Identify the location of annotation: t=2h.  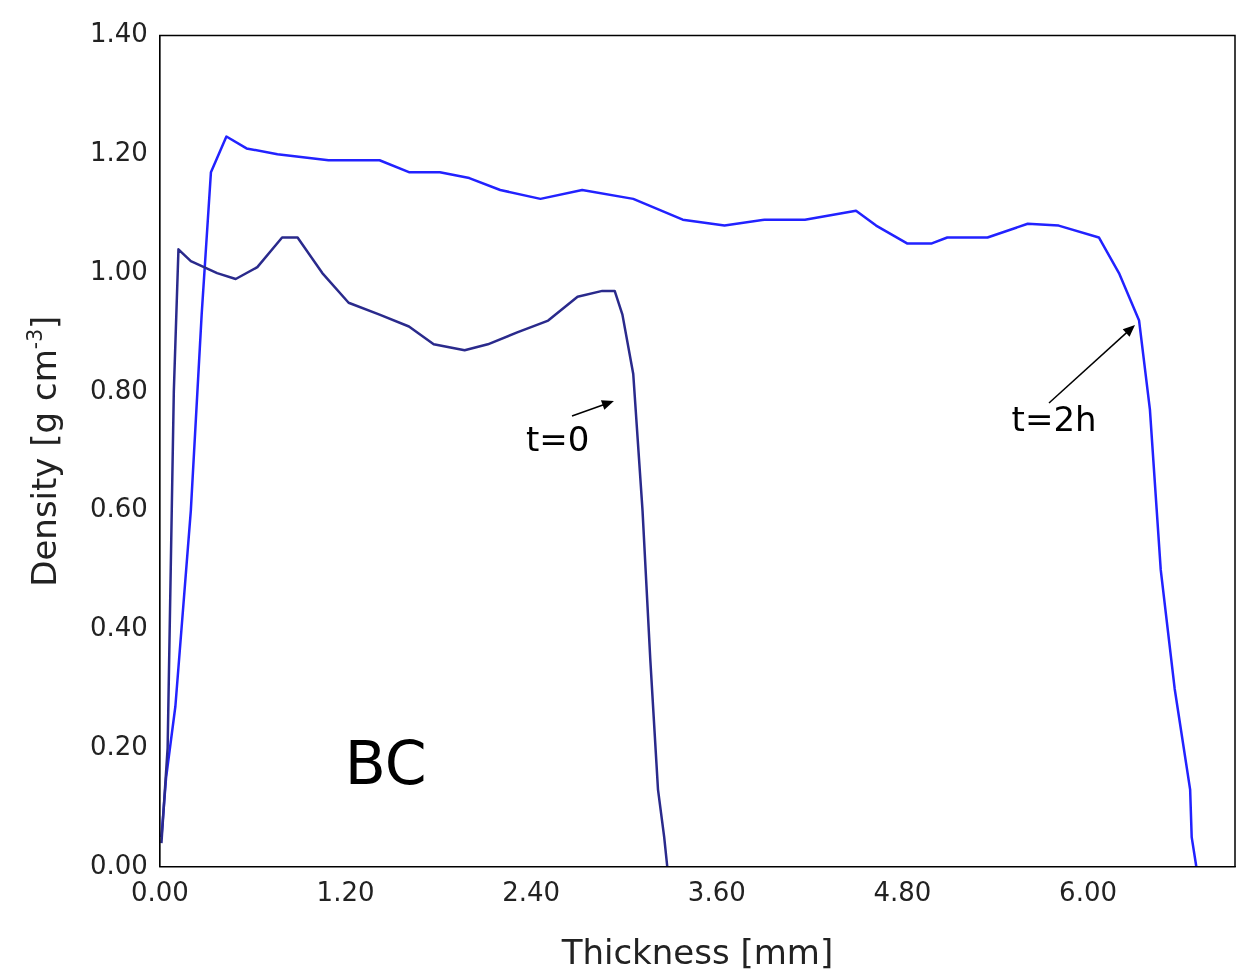
(1054, 418).